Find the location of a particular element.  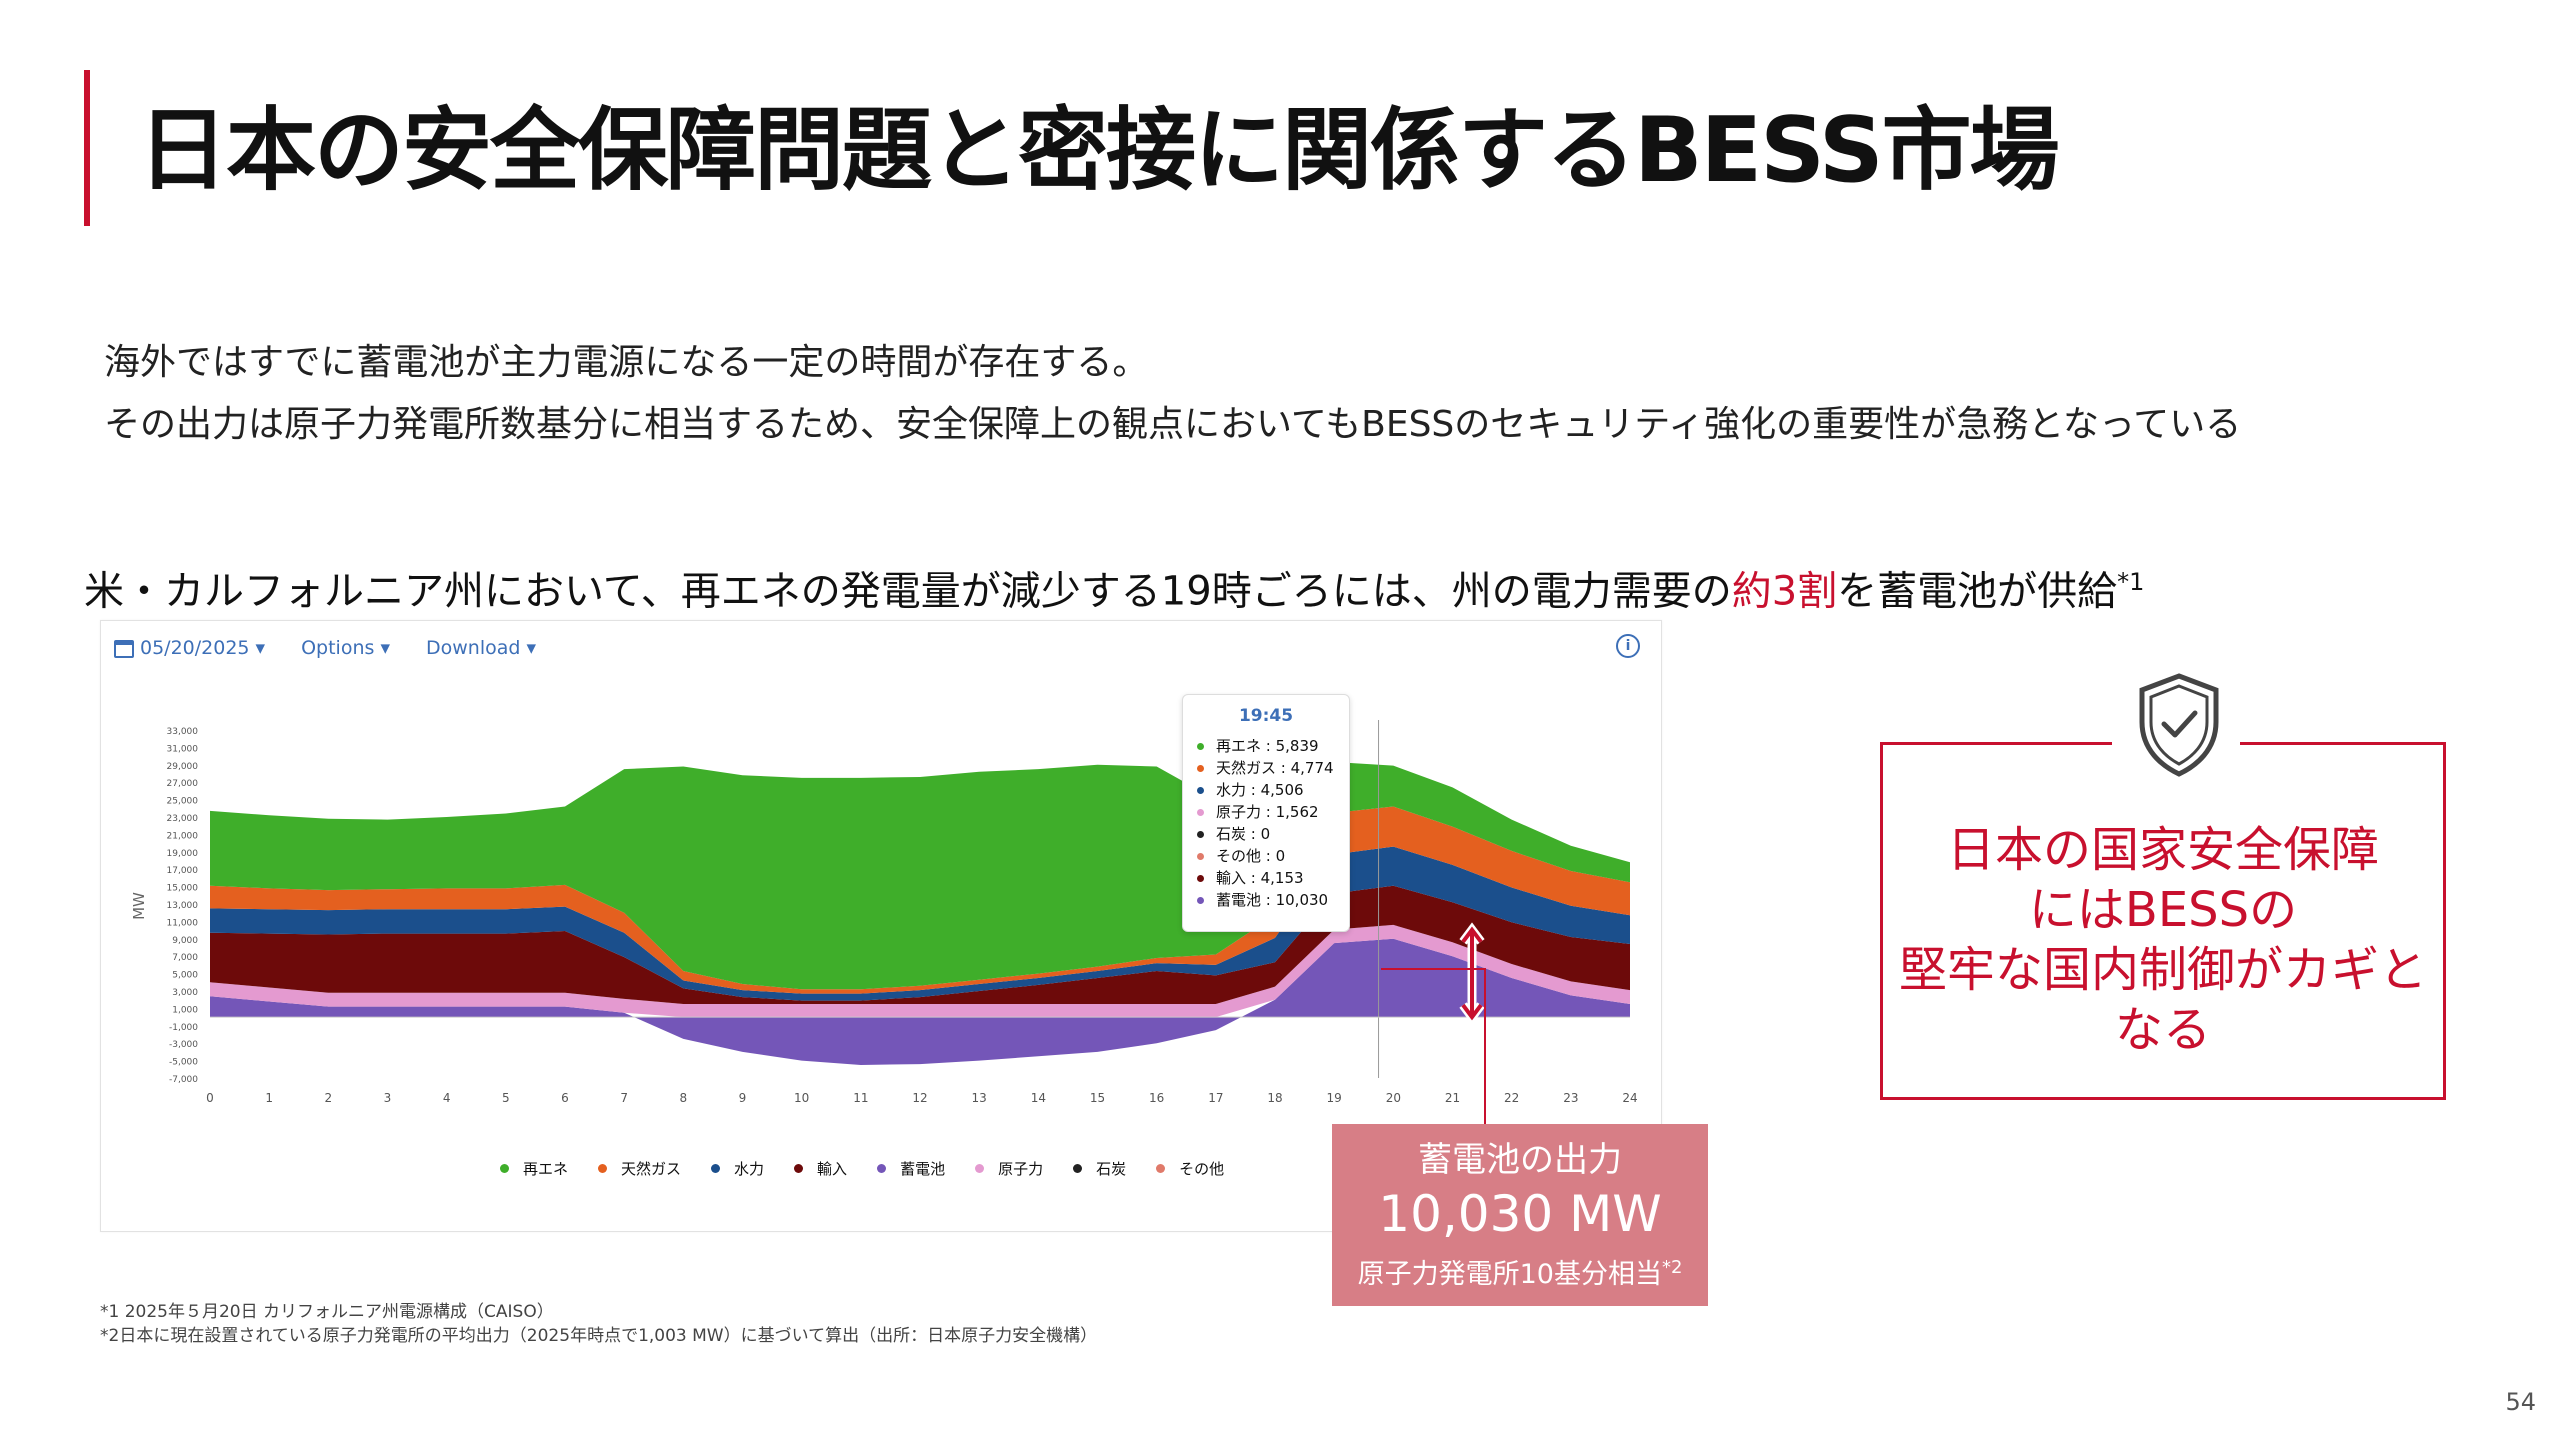

key-message-box is located at coordinates (2163, 921).